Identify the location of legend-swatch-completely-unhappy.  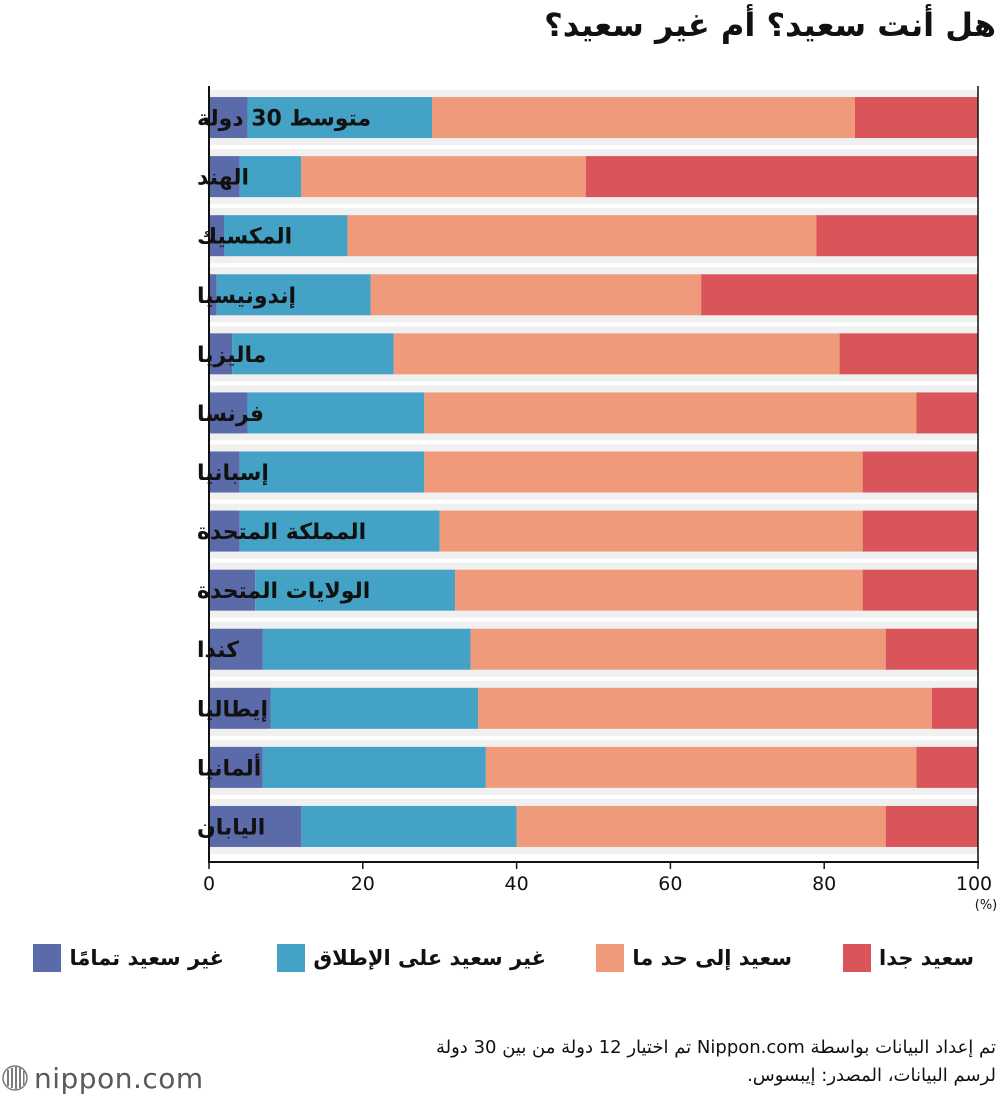
(47, 958).